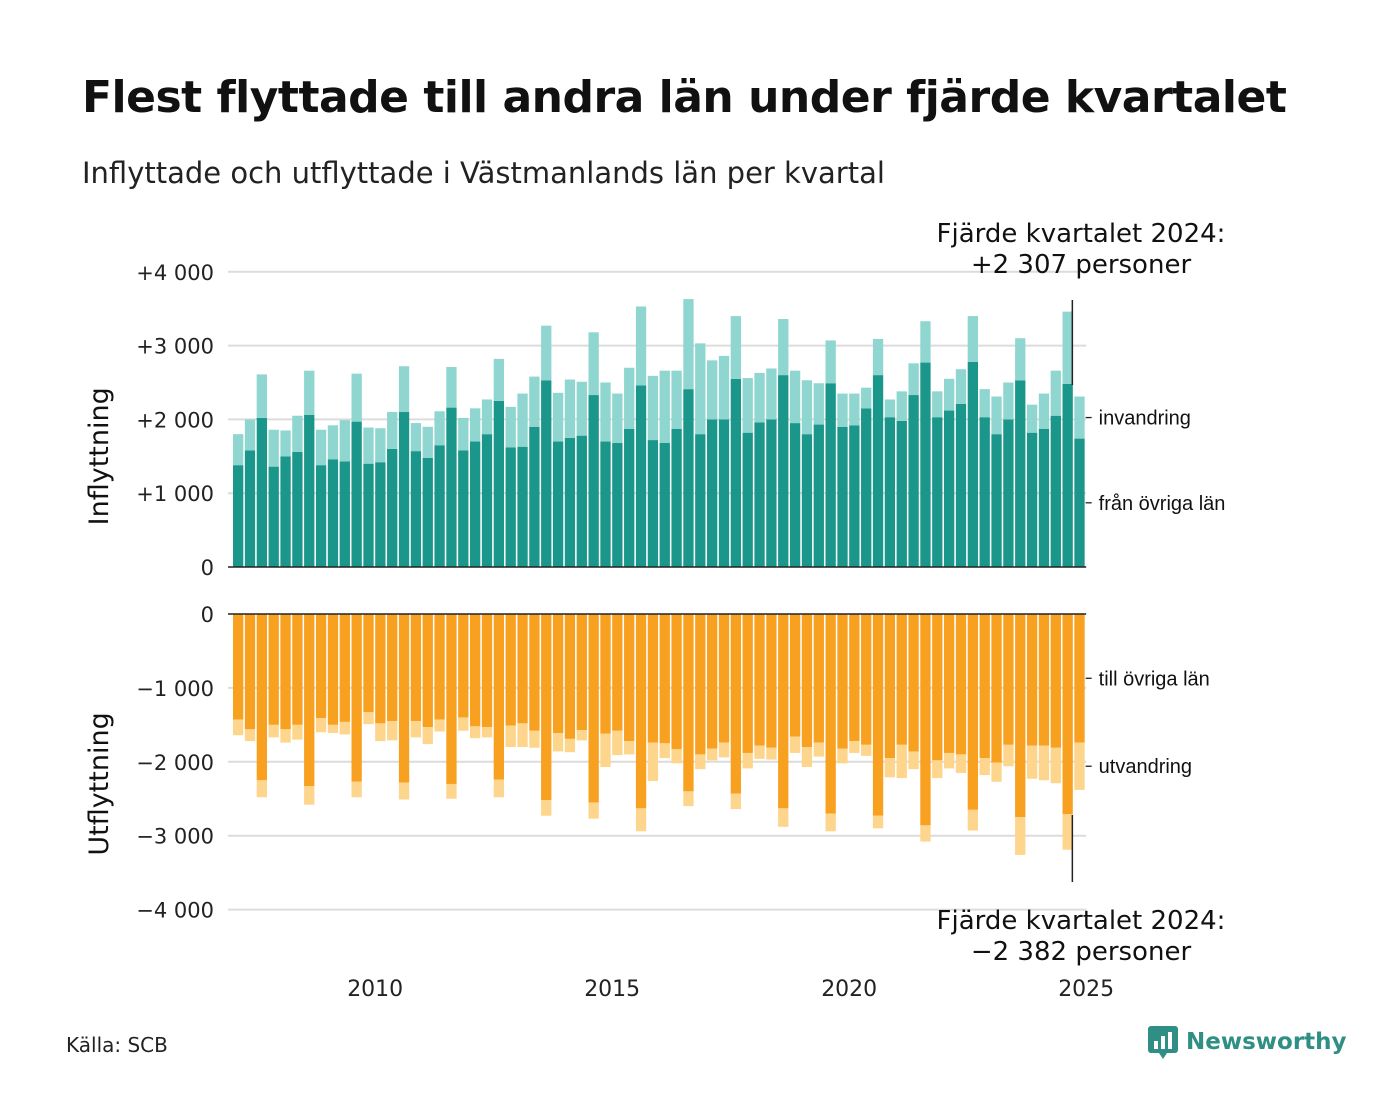 The image size is (1400, 1120). I want to click on brand-logo: Newsworthy, so click(1247, 1042).